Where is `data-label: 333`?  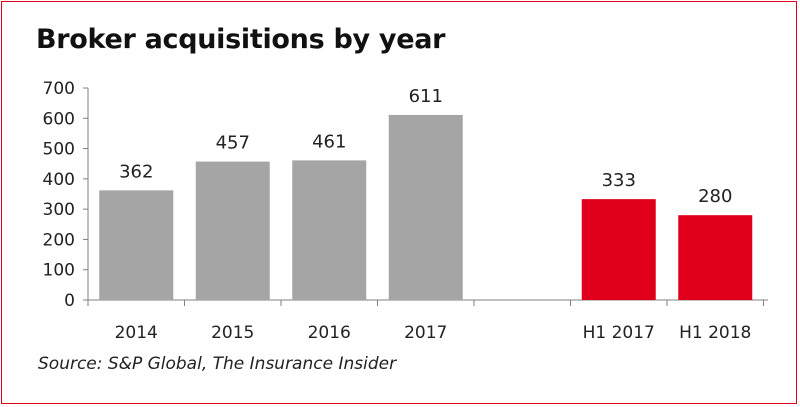 data-label: 333 is located at coordinates (619, 180).